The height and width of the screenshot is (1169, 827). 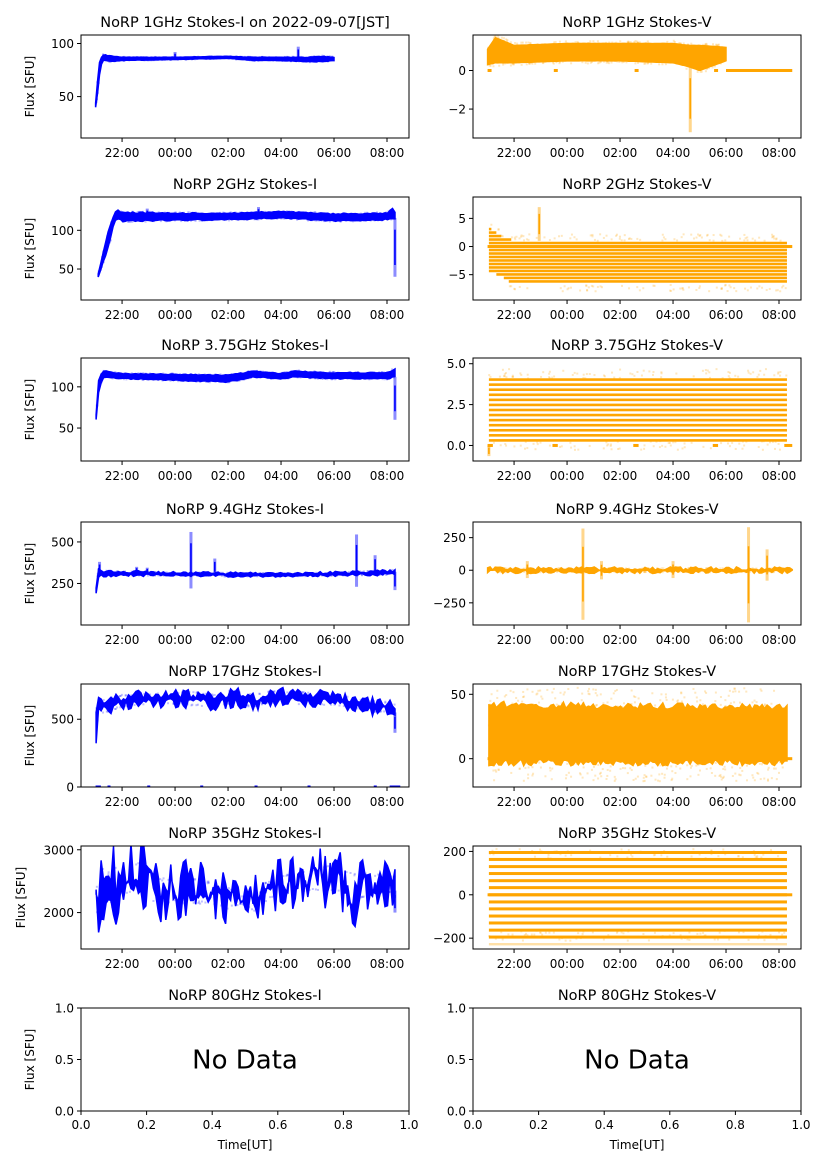 What do you see at coordinates (281, 315) in the screenshot?
I see `x-tick-label: 04:00` at bounding box center [281, 315].